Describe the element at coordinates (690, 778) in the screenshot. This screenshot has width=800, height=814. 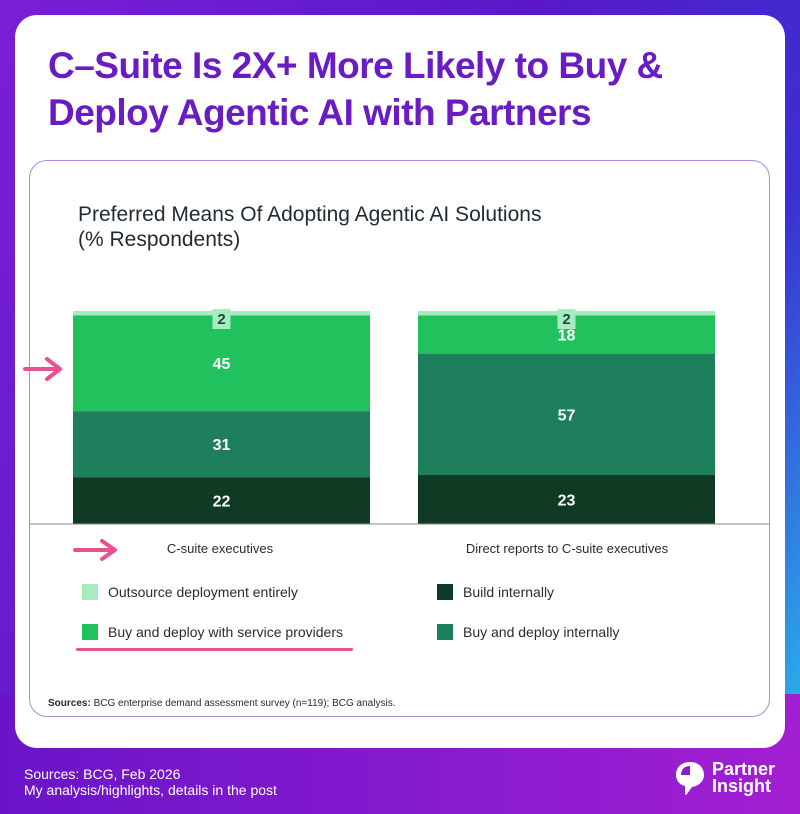
I see `partner-insight-logo-icon` at that location.